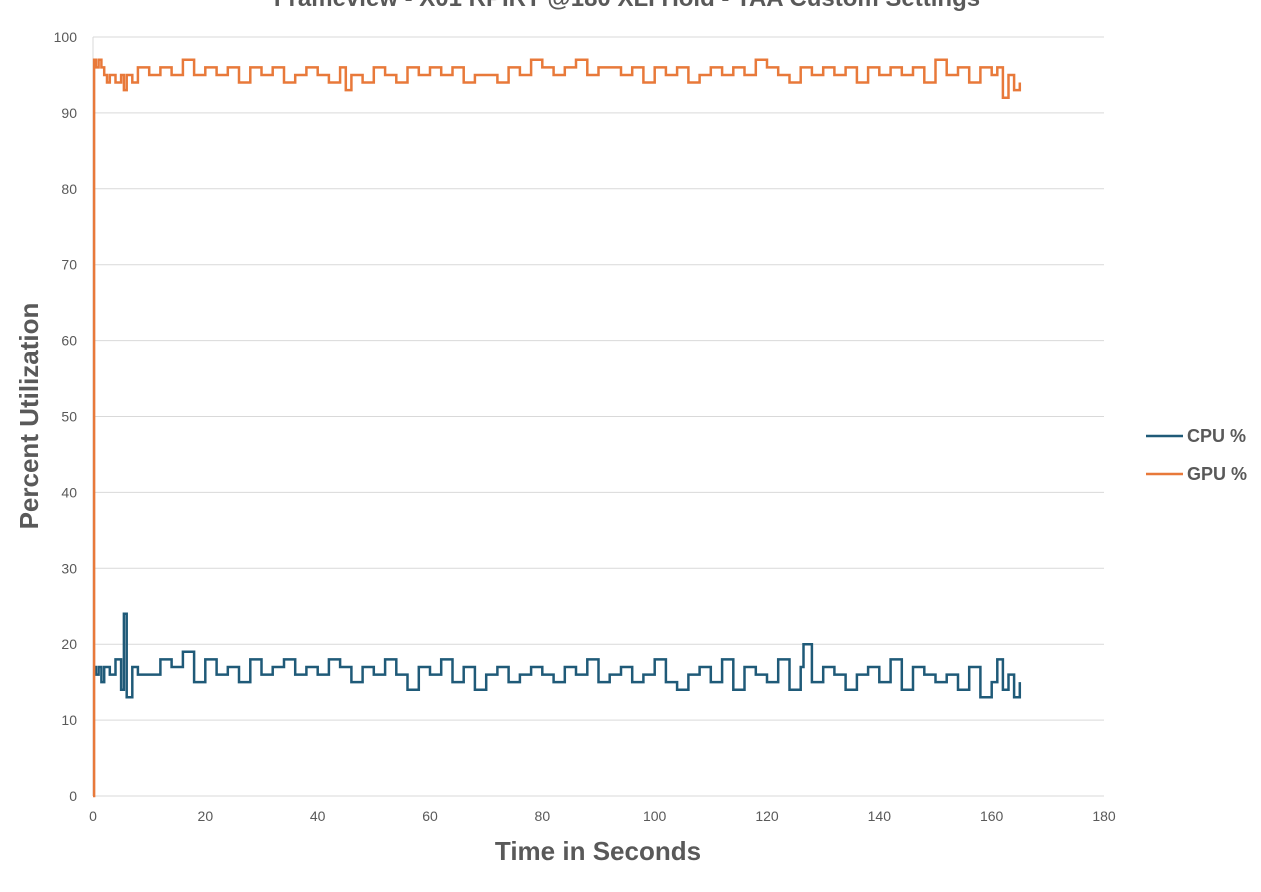  What do you see at coordinates (69, 568) in the screenshot?
I see `y-tick-label: 30` at bounding box center [69, 568].